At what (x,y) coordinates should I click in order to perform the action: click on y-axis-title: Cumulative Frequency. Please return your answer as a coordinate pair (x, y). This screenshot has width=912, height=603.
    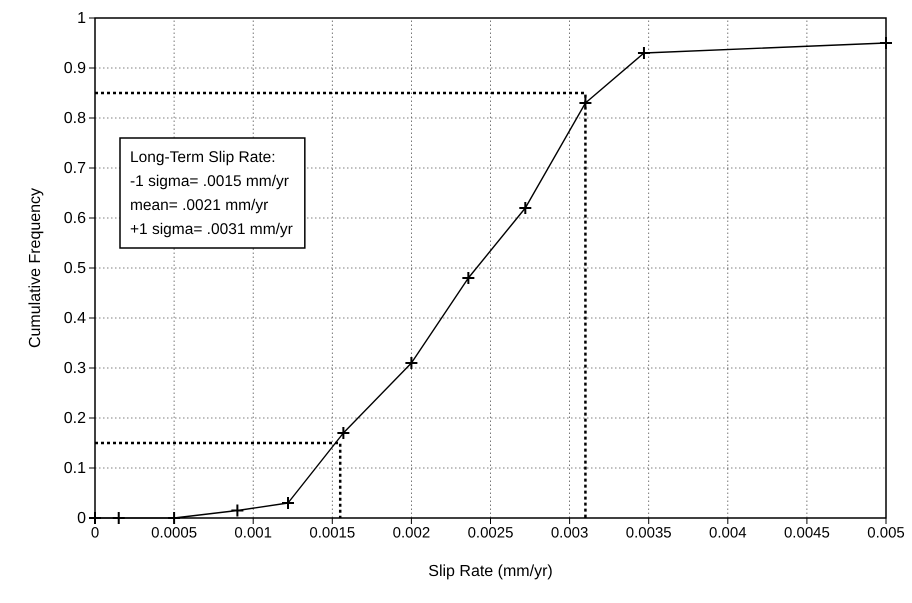
    Looking at the image, I should click on (35, 268).